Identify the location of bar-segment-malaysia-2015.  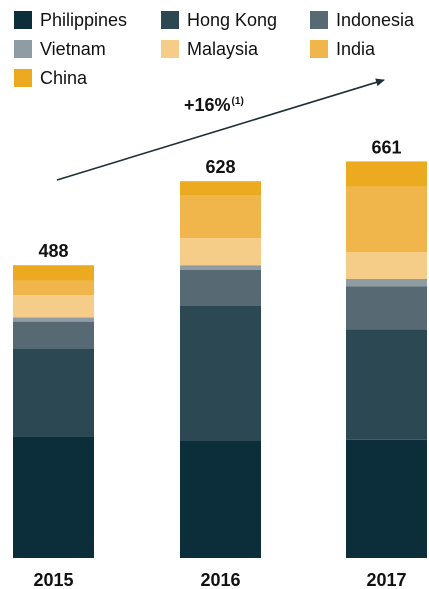
(53, 306).